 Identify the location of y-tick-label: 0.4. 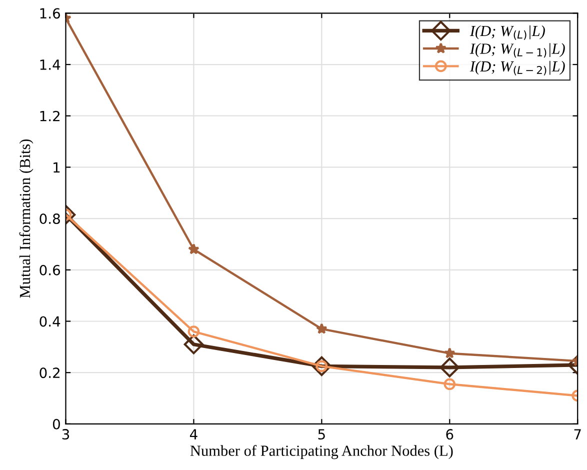
(50, 321).